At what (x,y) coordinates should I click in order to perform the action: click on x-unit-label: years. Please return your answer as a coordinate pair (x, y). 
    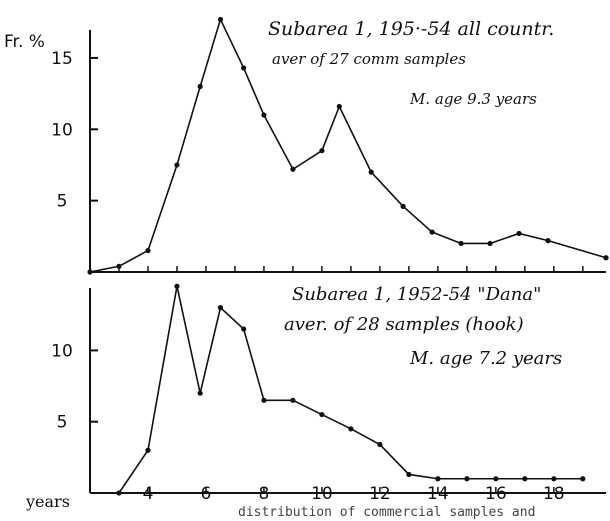
    Looking at the image, I should click on (48, 501).